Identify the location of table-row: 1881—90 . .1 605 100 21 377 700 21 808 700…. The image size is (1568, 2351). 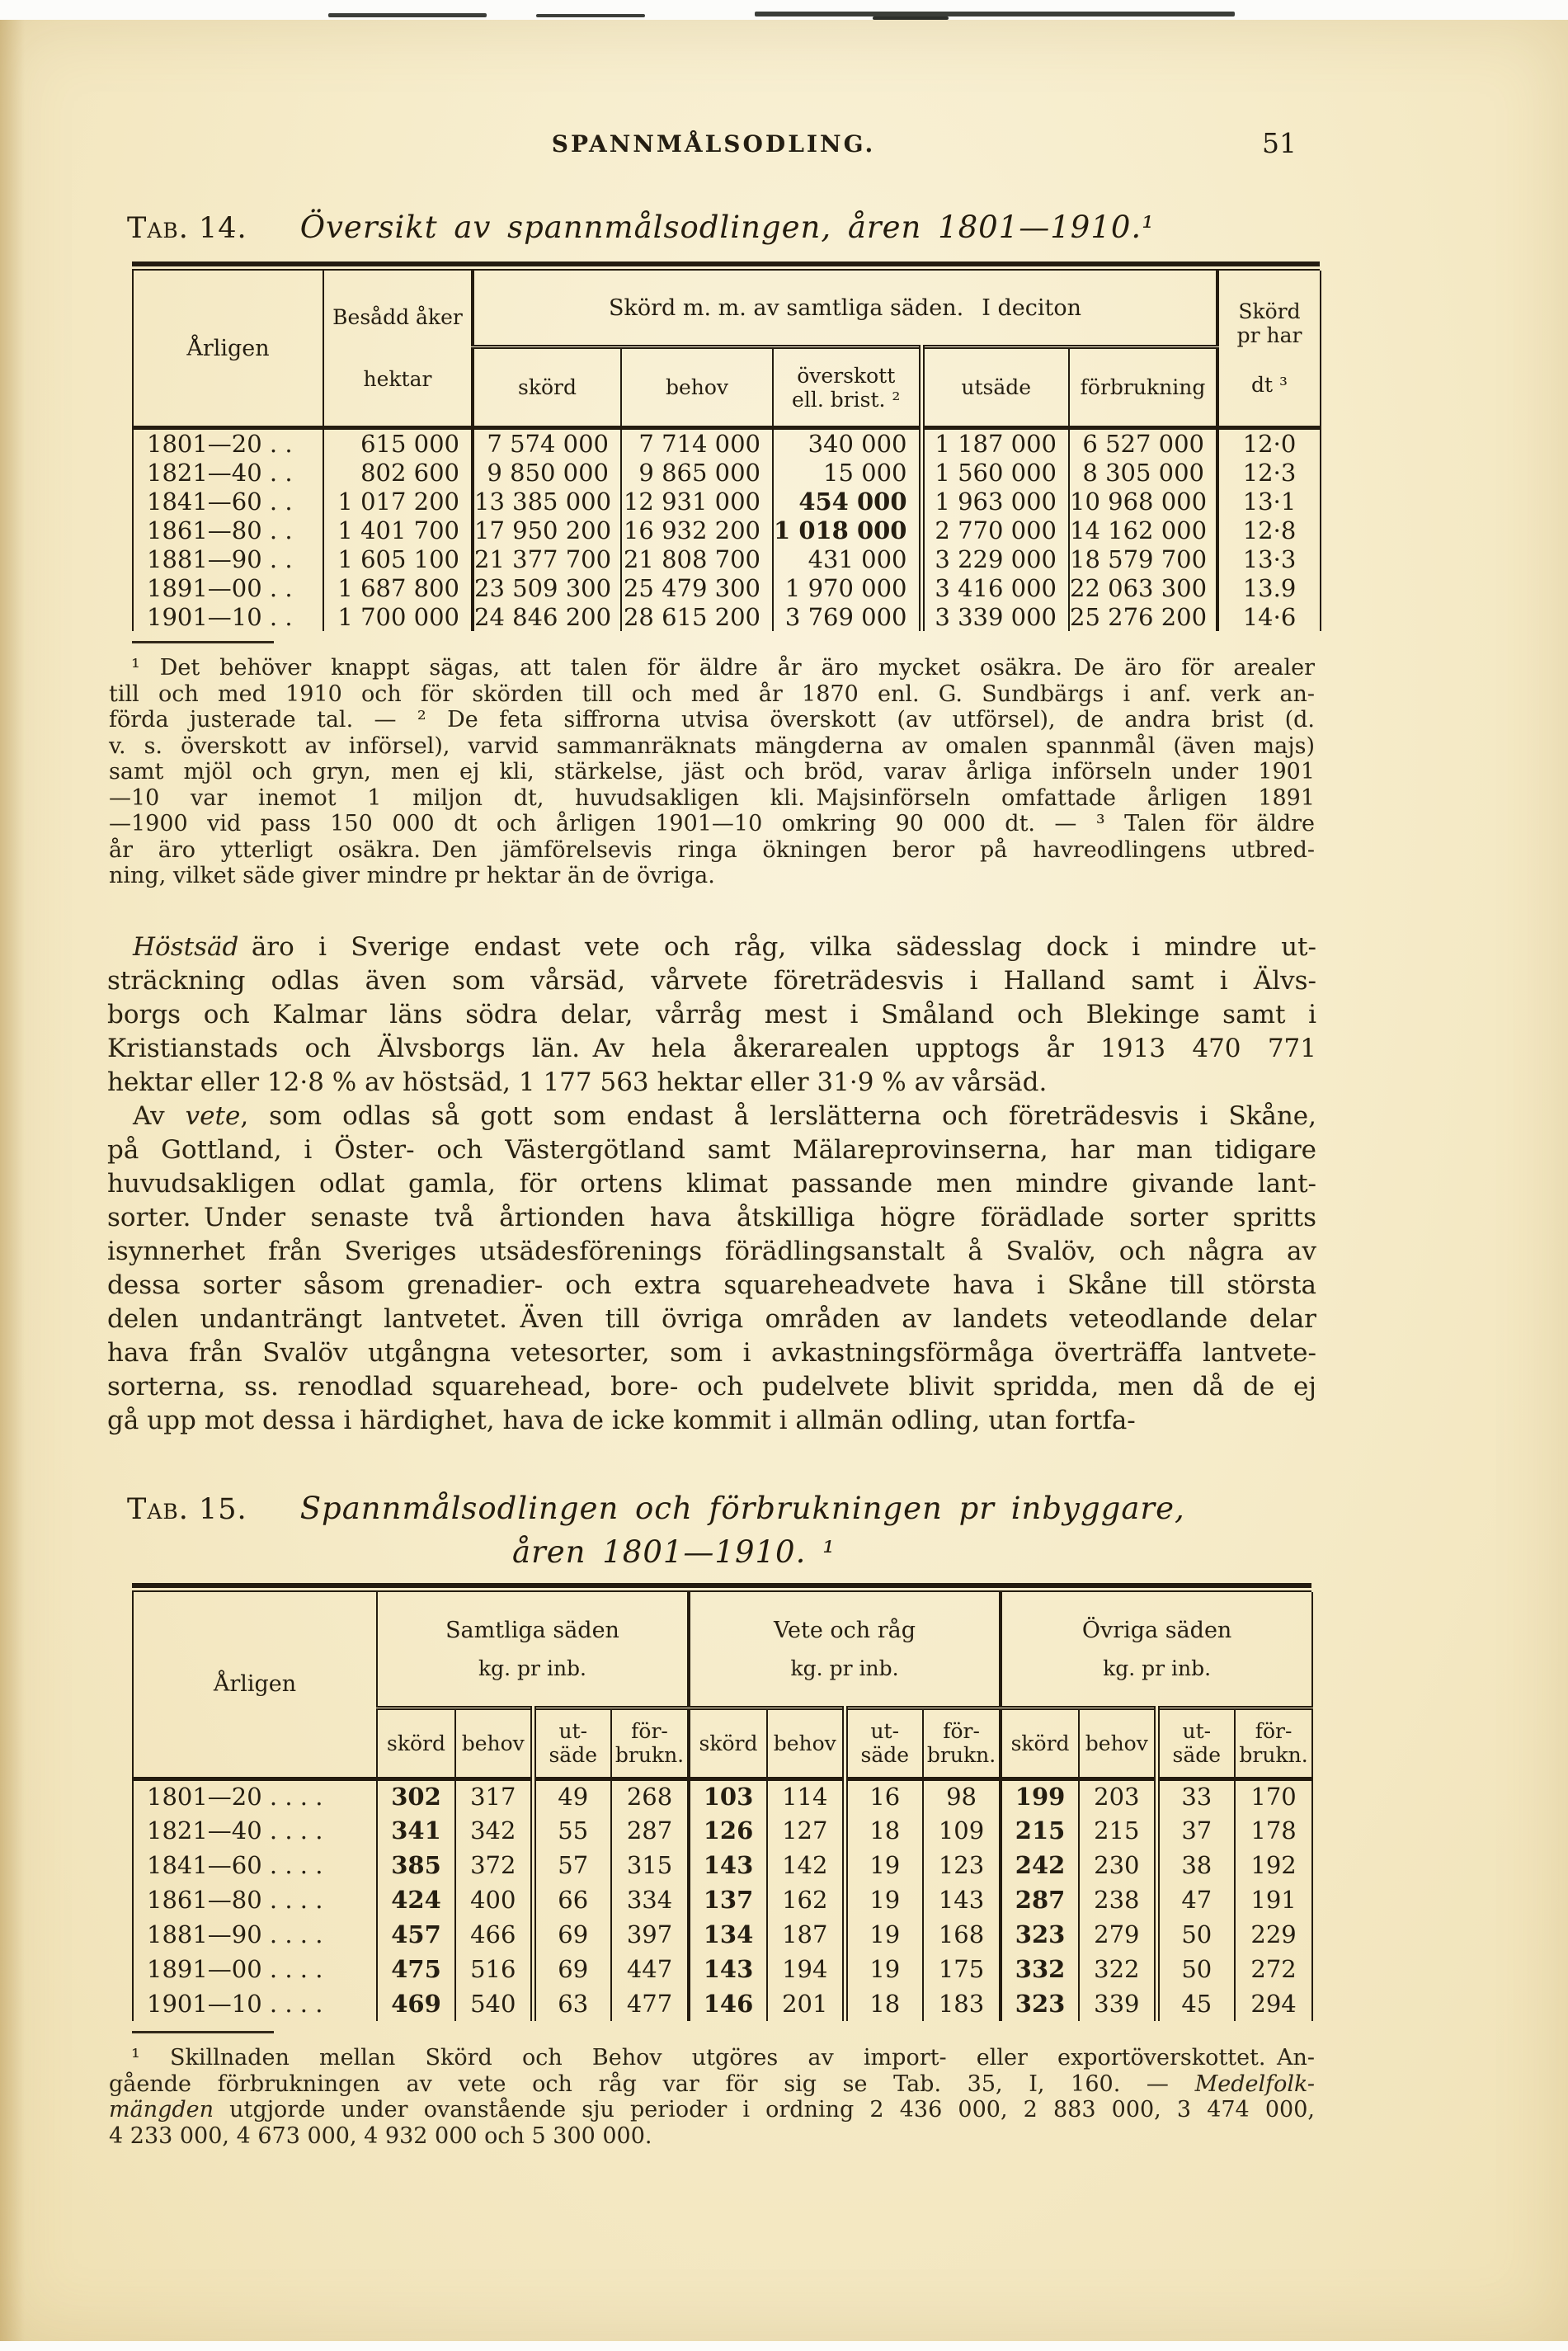
(726, 558).